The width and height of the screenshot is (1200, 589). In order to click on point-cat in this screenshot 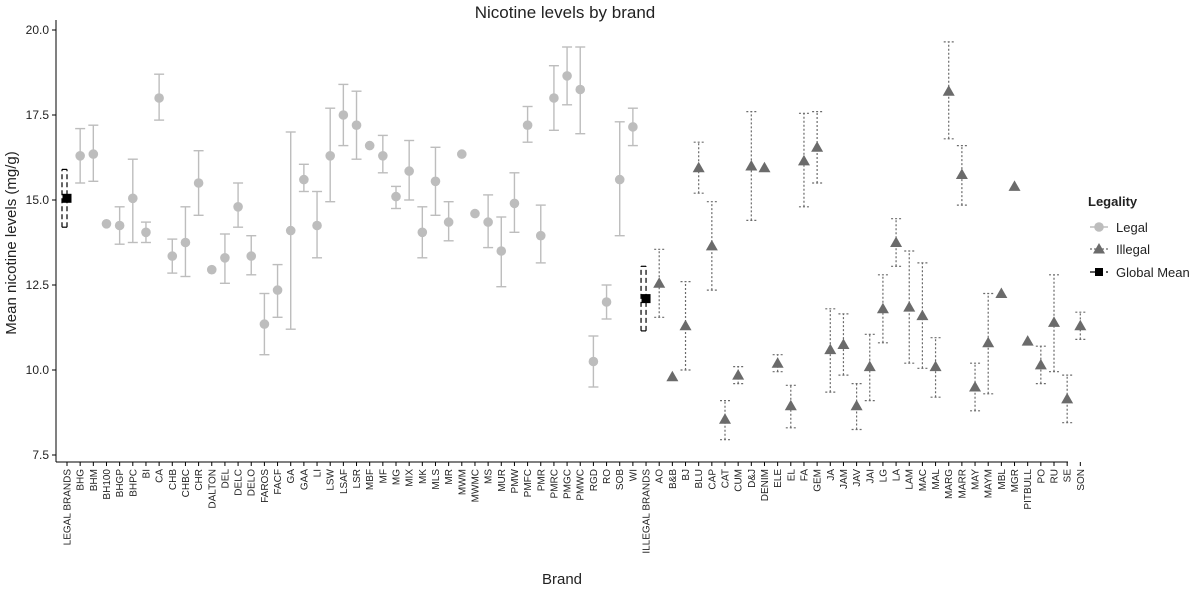, I will do `click(725, 418)`.